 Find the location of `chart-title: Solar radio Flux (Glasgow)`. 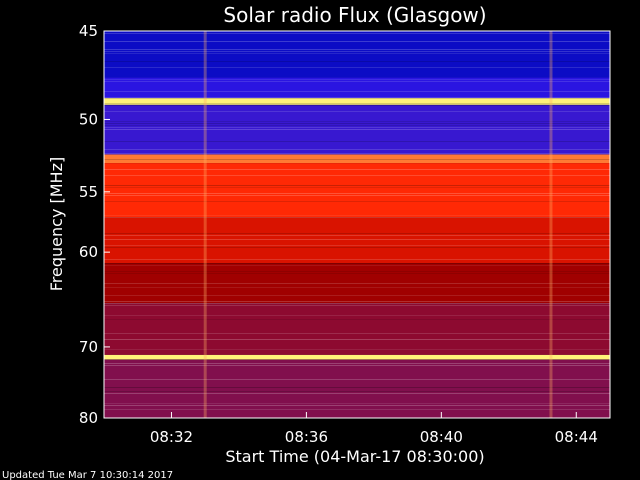

chart-title: Solar radio Flux (Glasgow) is located at coordinates (354, 15).